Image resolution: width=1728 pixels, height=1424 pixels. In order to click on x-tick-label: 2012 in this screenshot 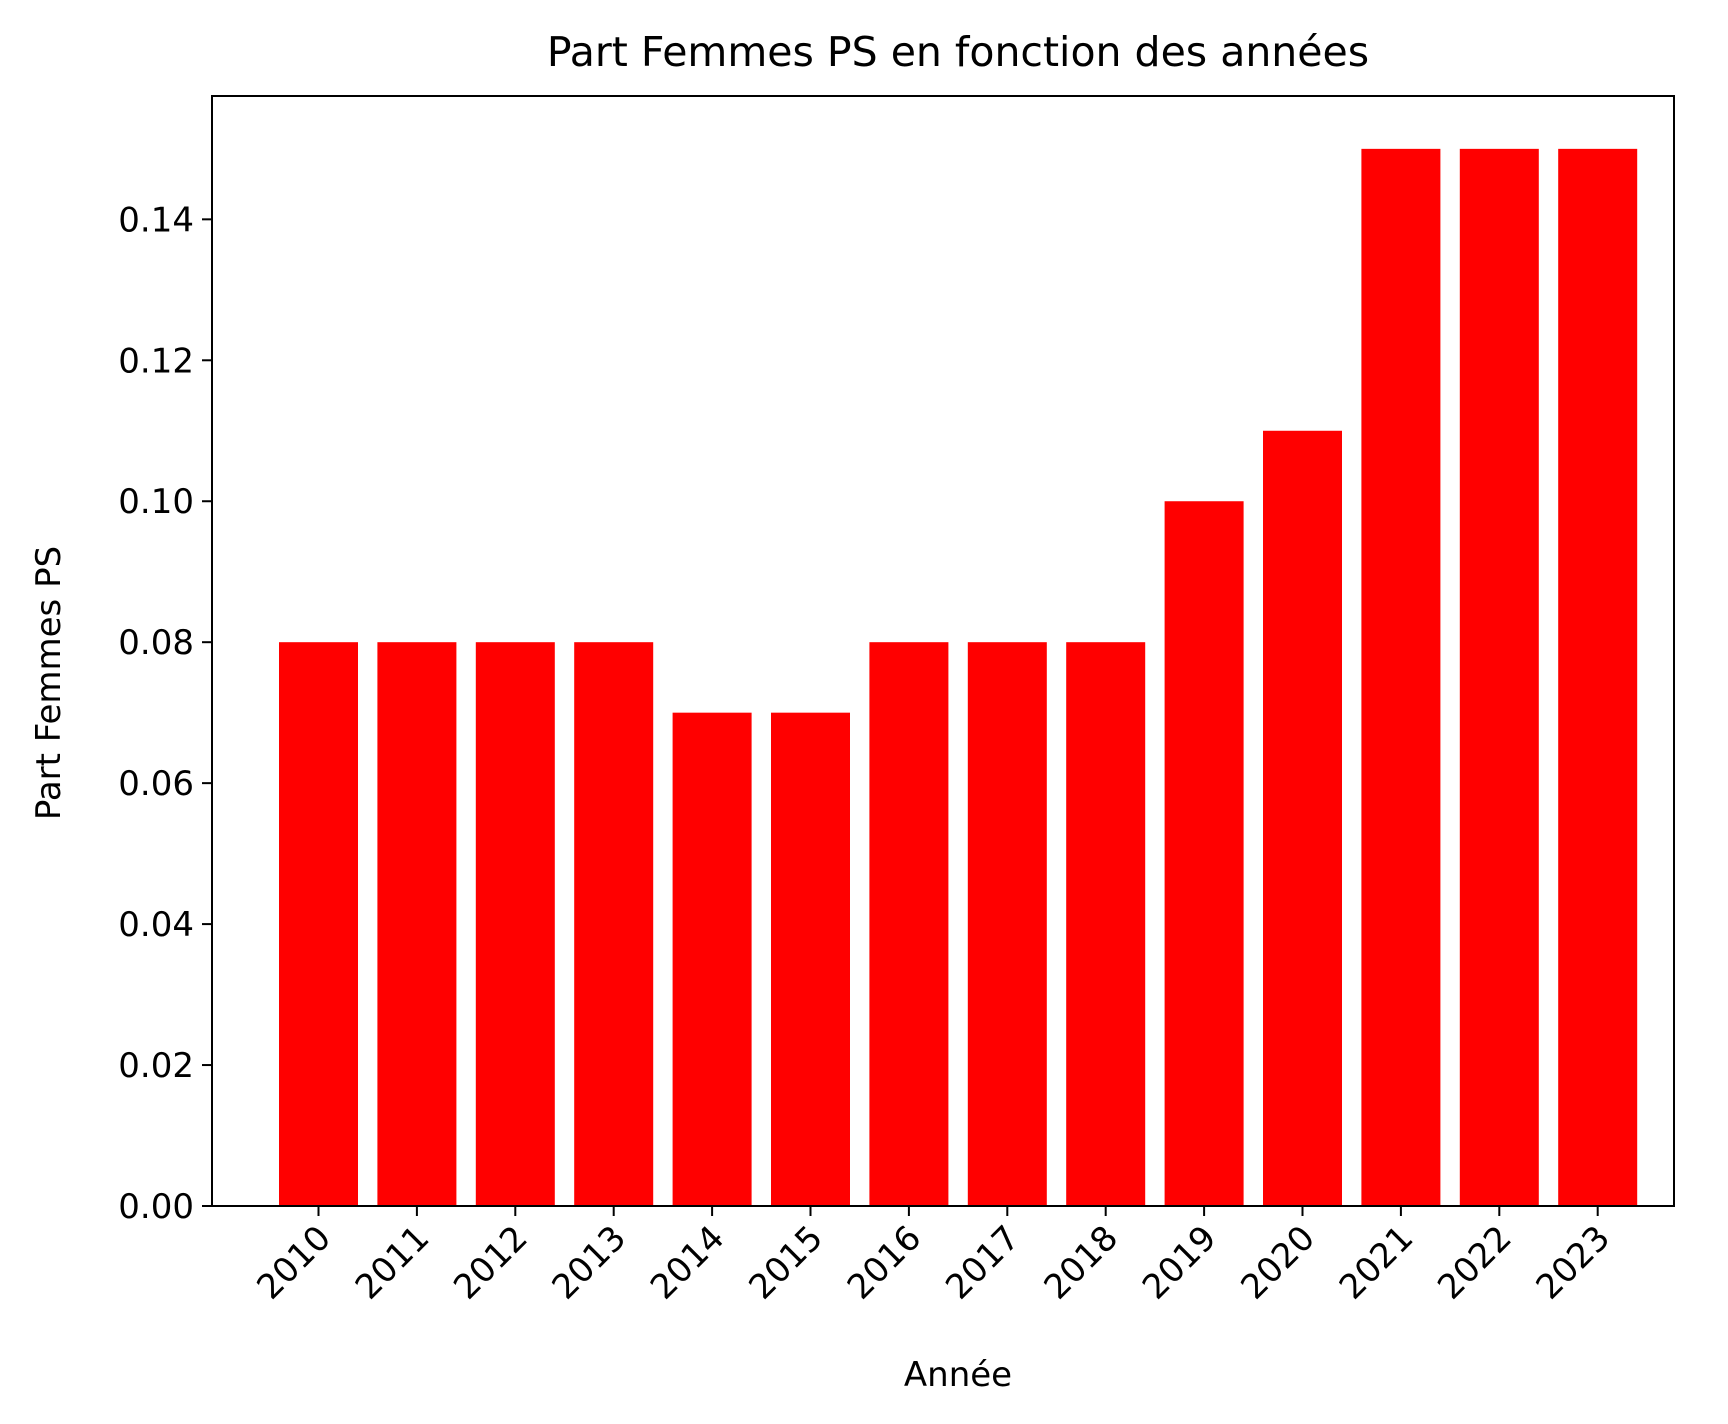, I will do `click(490, 1262)`.